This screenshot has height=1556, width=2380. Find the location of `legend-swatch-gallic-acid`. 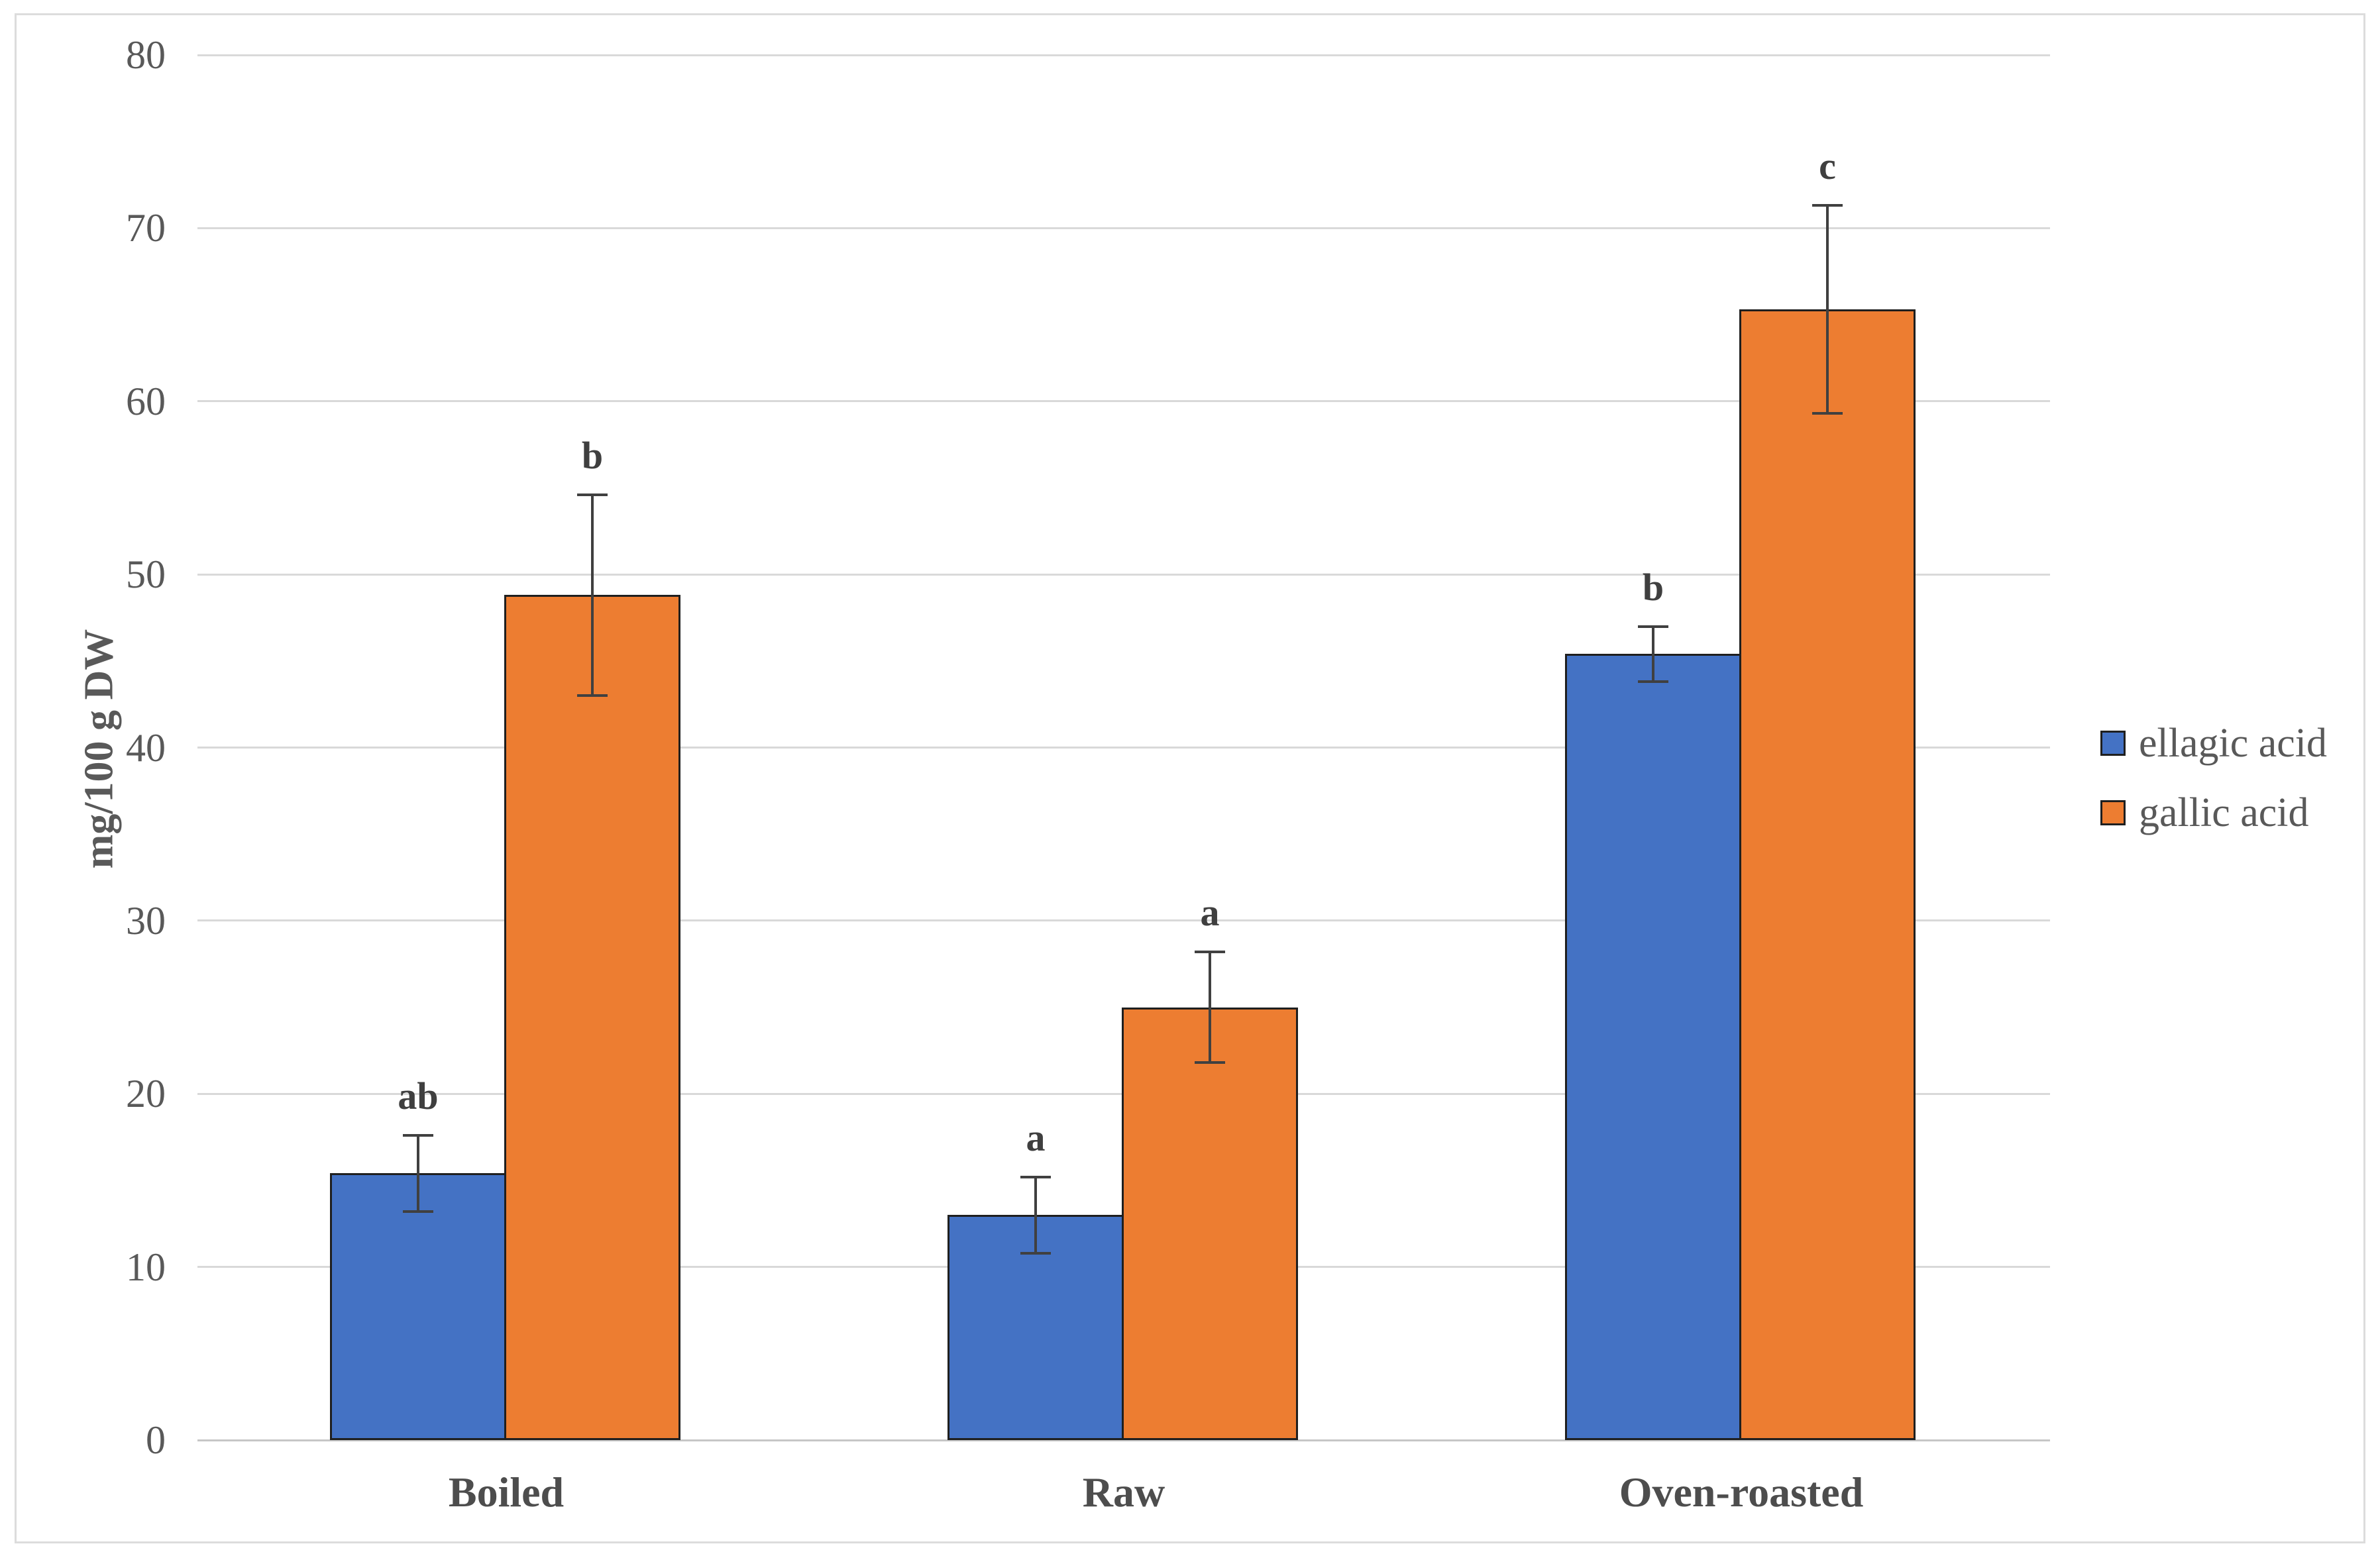

legend-swatch-gallic-acid is located at coordinates (2113, 812).